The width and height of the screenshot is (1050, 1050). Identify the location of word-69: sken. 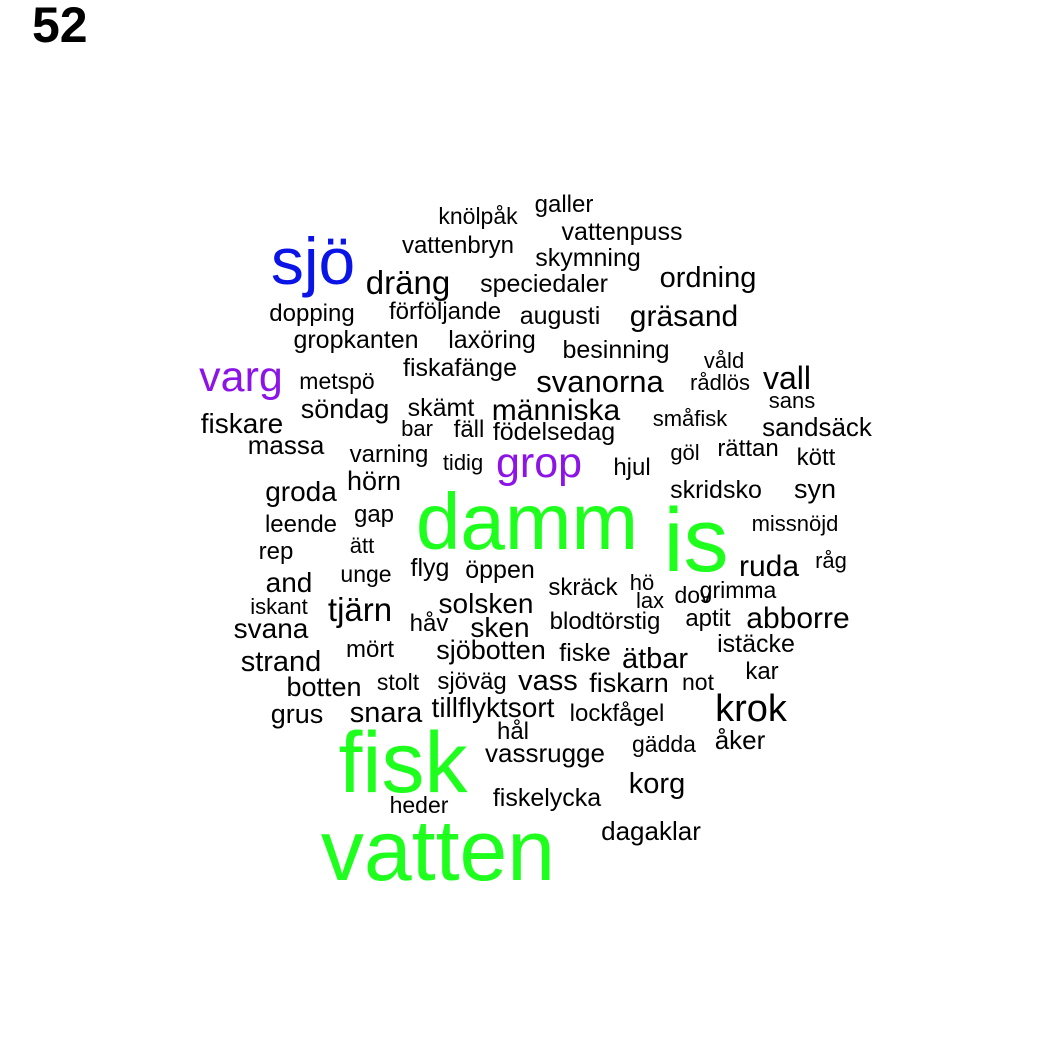
(500, 627).